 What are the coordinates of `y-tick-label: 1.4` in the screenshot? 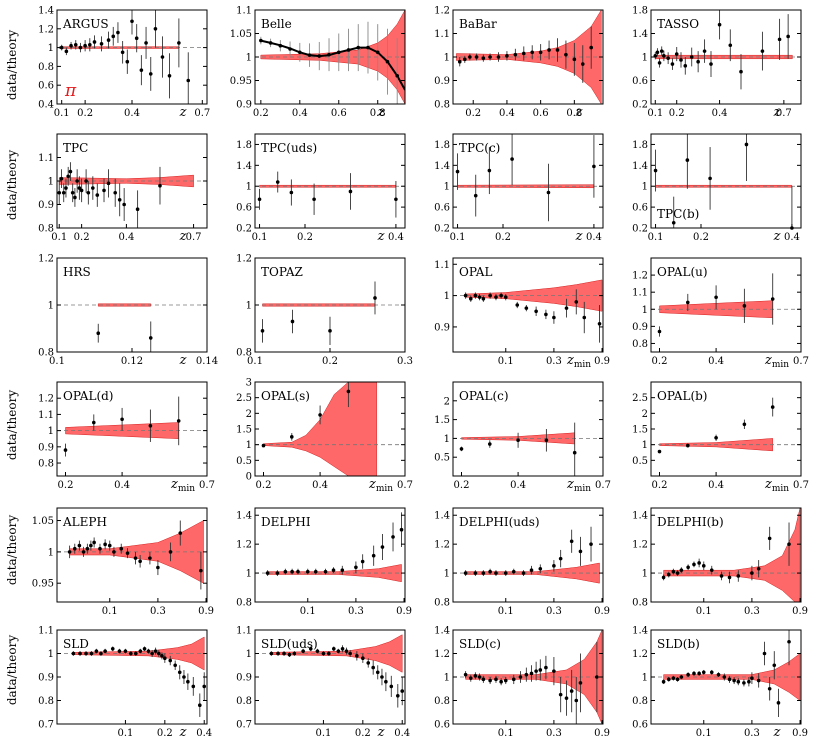 It's located at (244, 166).